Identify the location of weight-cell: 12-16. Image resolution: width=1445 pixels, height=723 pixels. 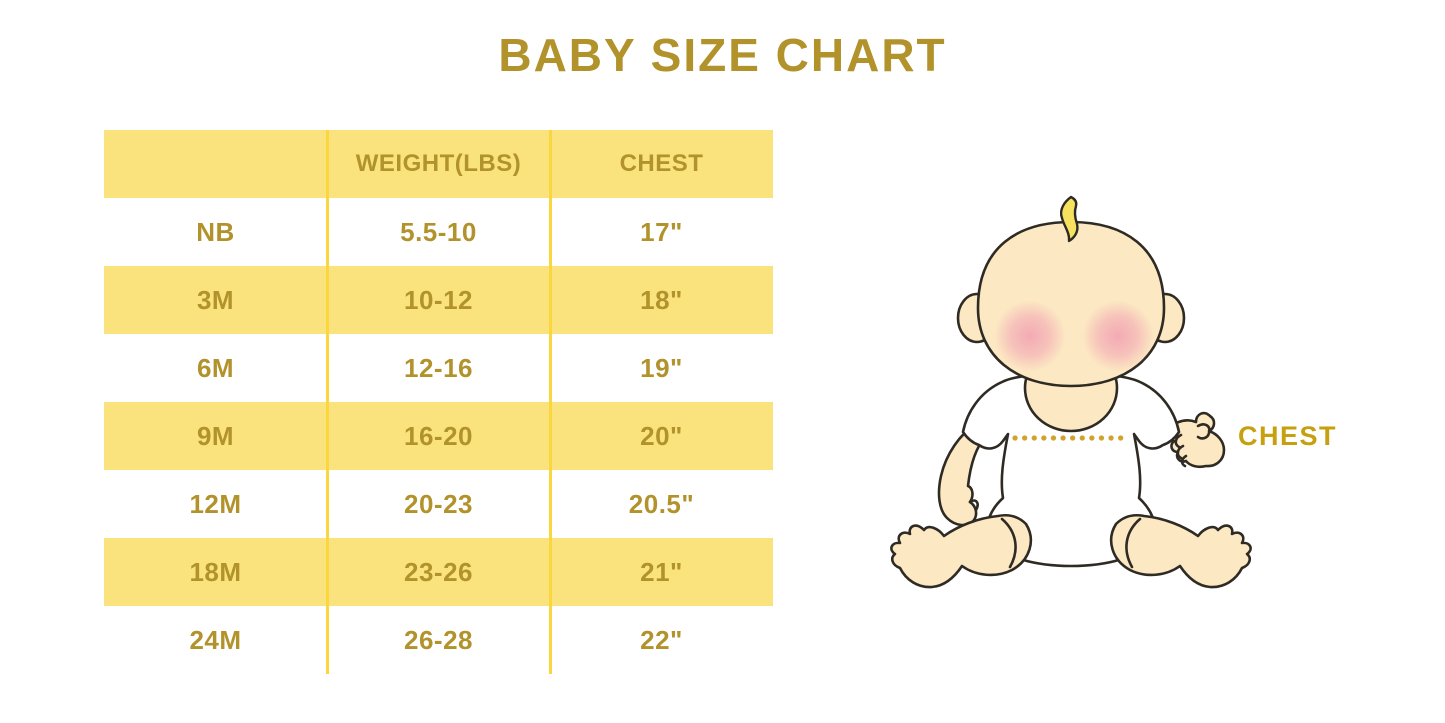
(438, 367).